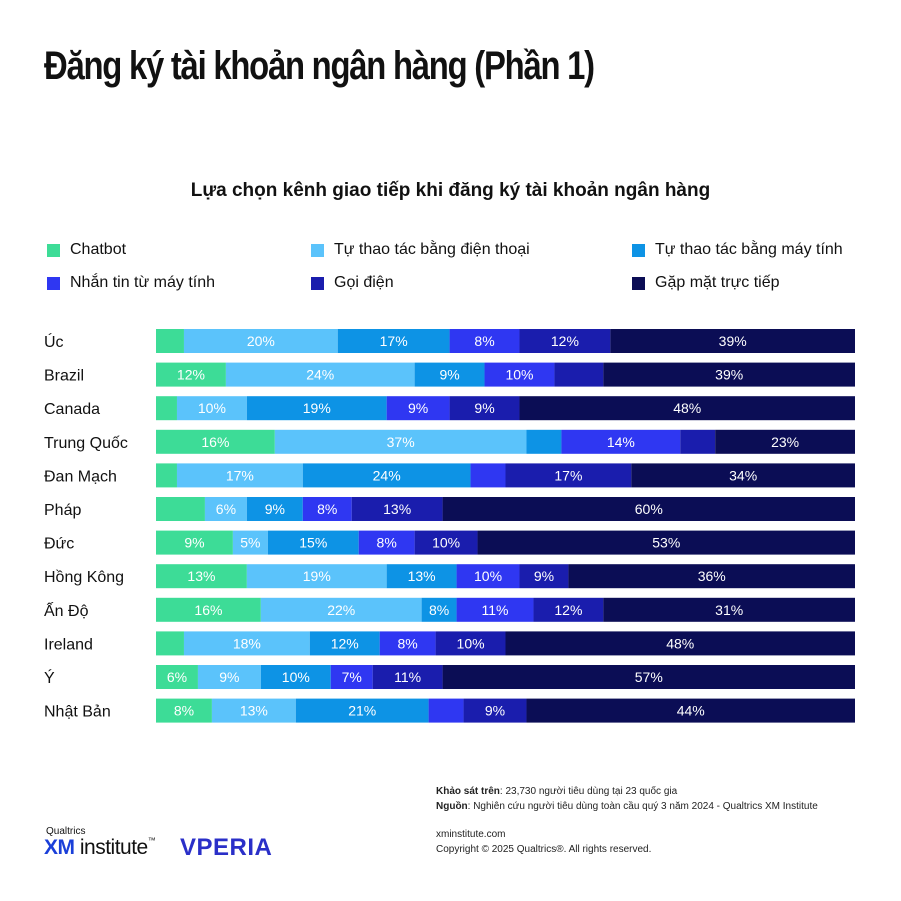  Describe the element at coordinates (621, 442) in the screenshot. I see `data-label: 14%` at that location.